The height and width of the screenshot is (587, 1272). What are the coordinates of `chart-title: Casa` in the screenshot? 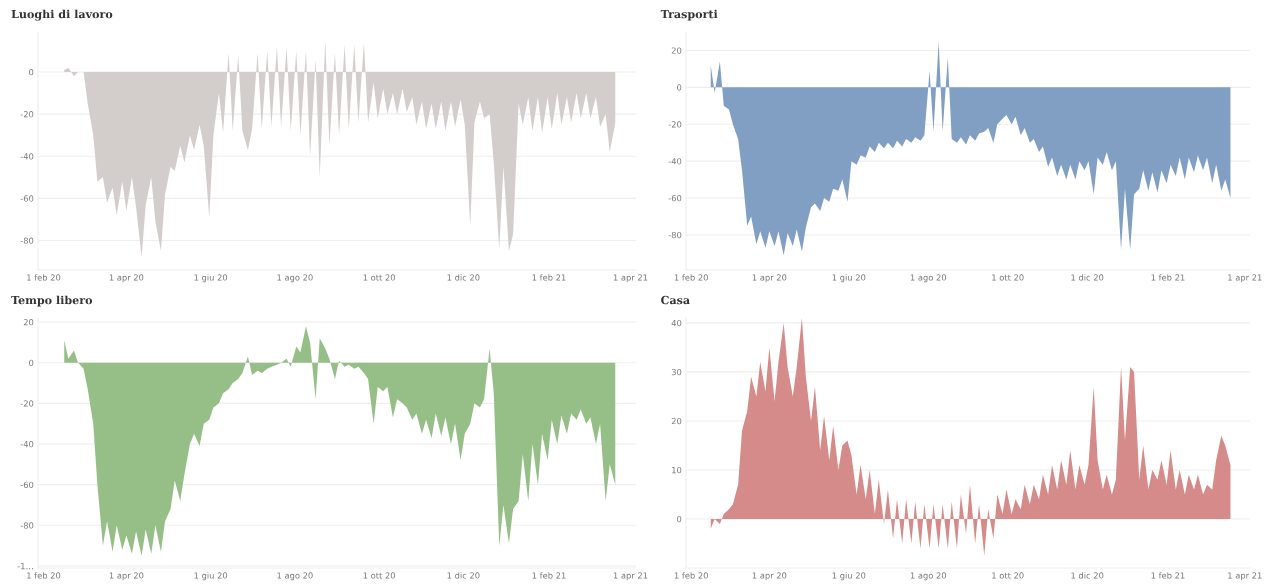 It's located at (675, 300).